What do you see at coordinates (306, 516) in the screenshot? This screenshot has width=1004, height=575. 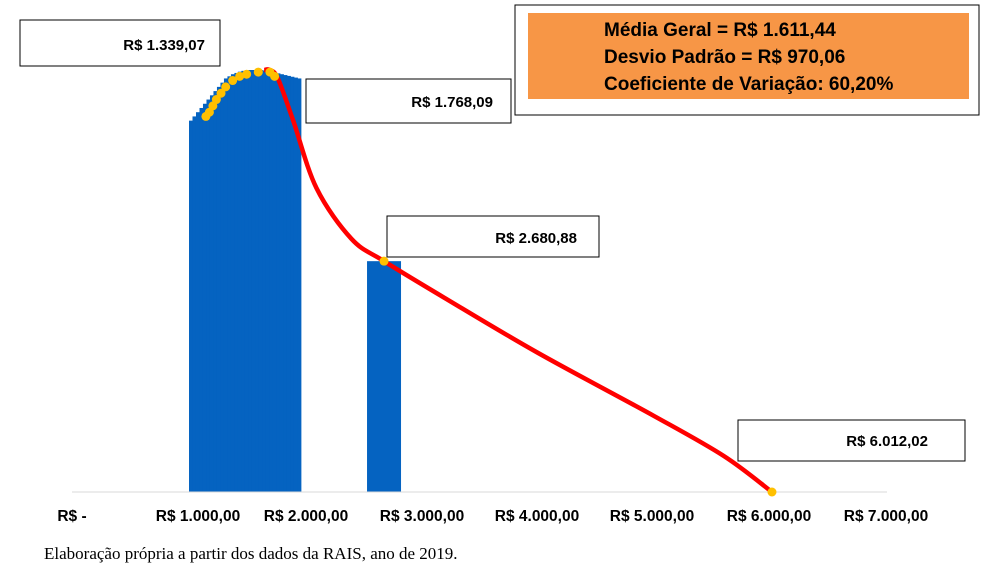 I see `x-tick-2: R$ 2.000,00` at bounding box center [306, 516].